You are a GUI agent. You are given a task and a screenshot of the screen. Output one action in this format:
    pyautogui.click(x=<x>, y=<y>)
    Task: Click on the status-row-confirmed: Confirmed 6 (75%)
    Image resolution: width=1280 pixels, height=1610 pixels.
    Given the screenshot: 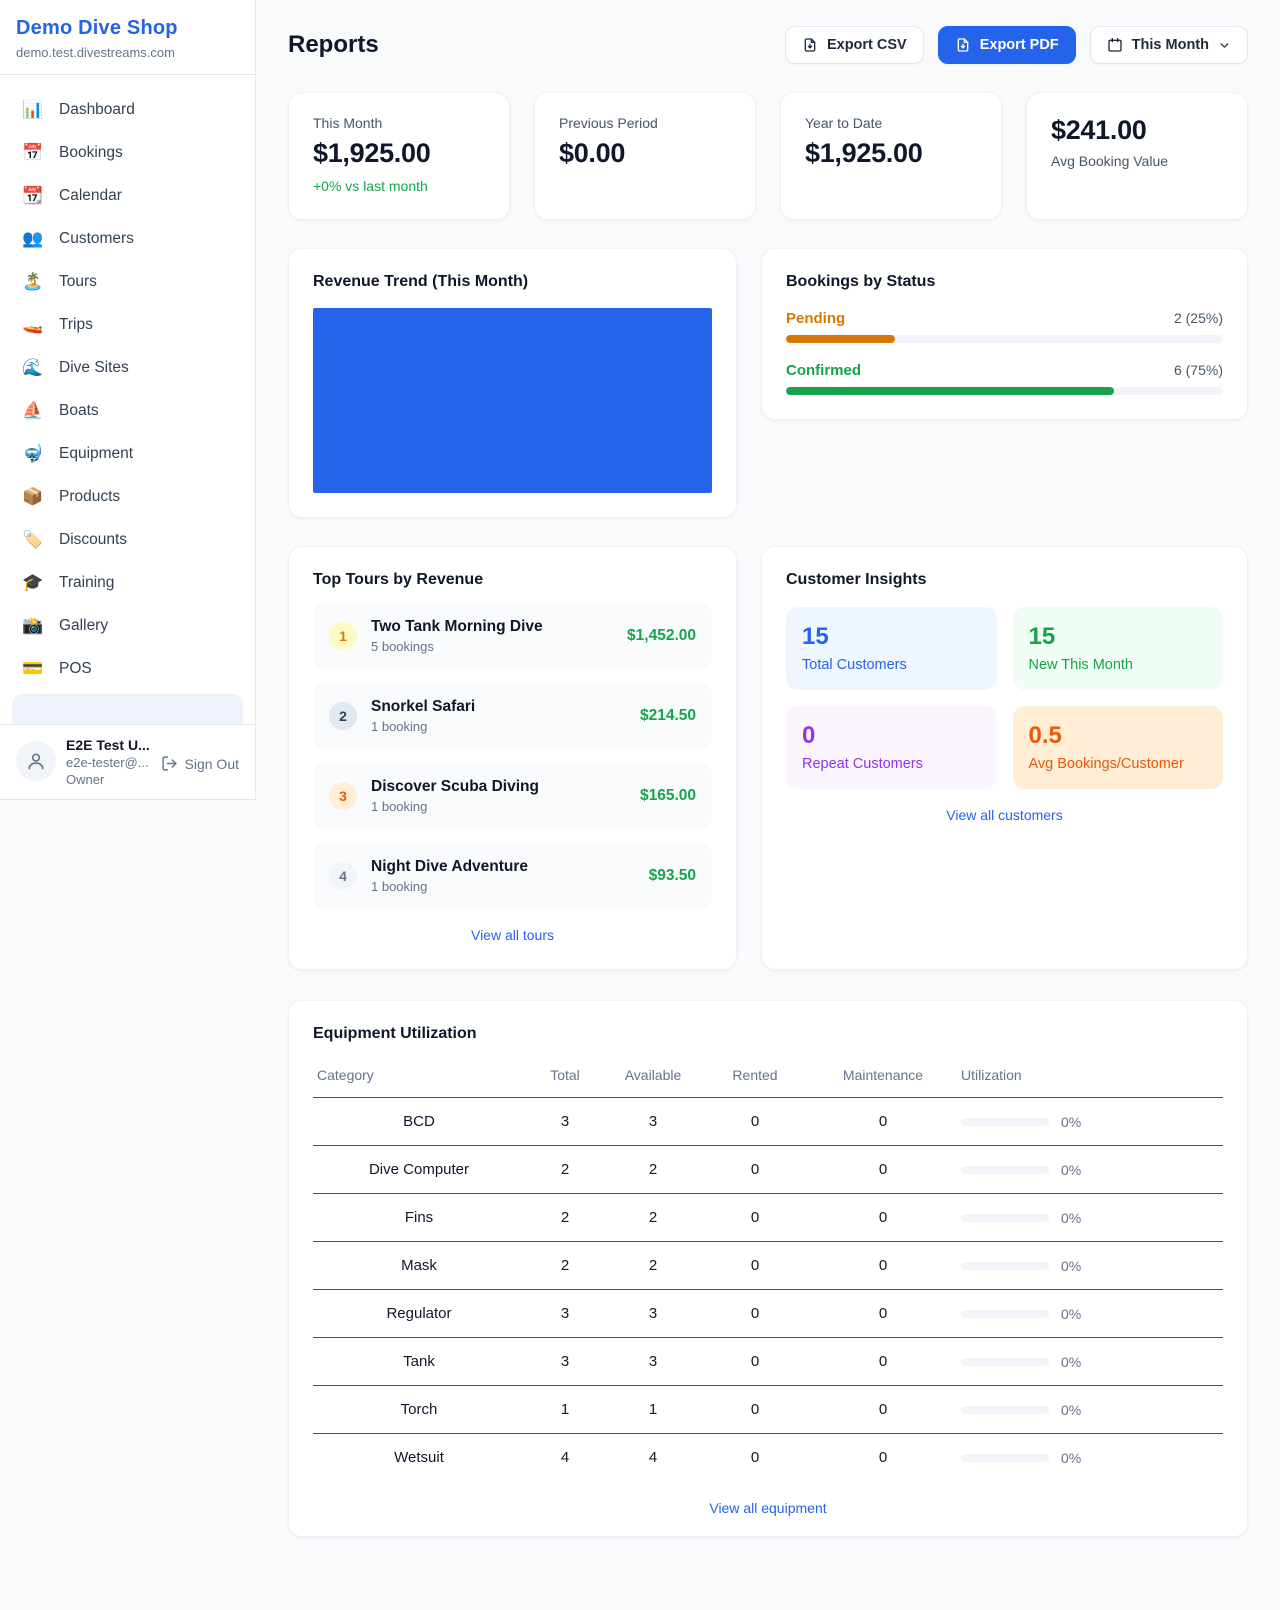 What is the action you would take?
    pyautogui.click(x=1004, y=378)
    